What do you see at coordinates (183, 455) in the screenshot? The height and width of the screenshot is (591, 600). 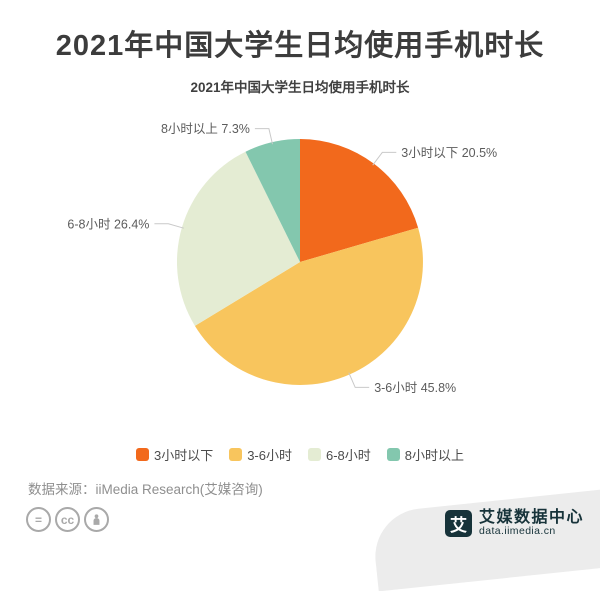 I see `legend-label: 3小时以下` at bounding box center [183, 455].